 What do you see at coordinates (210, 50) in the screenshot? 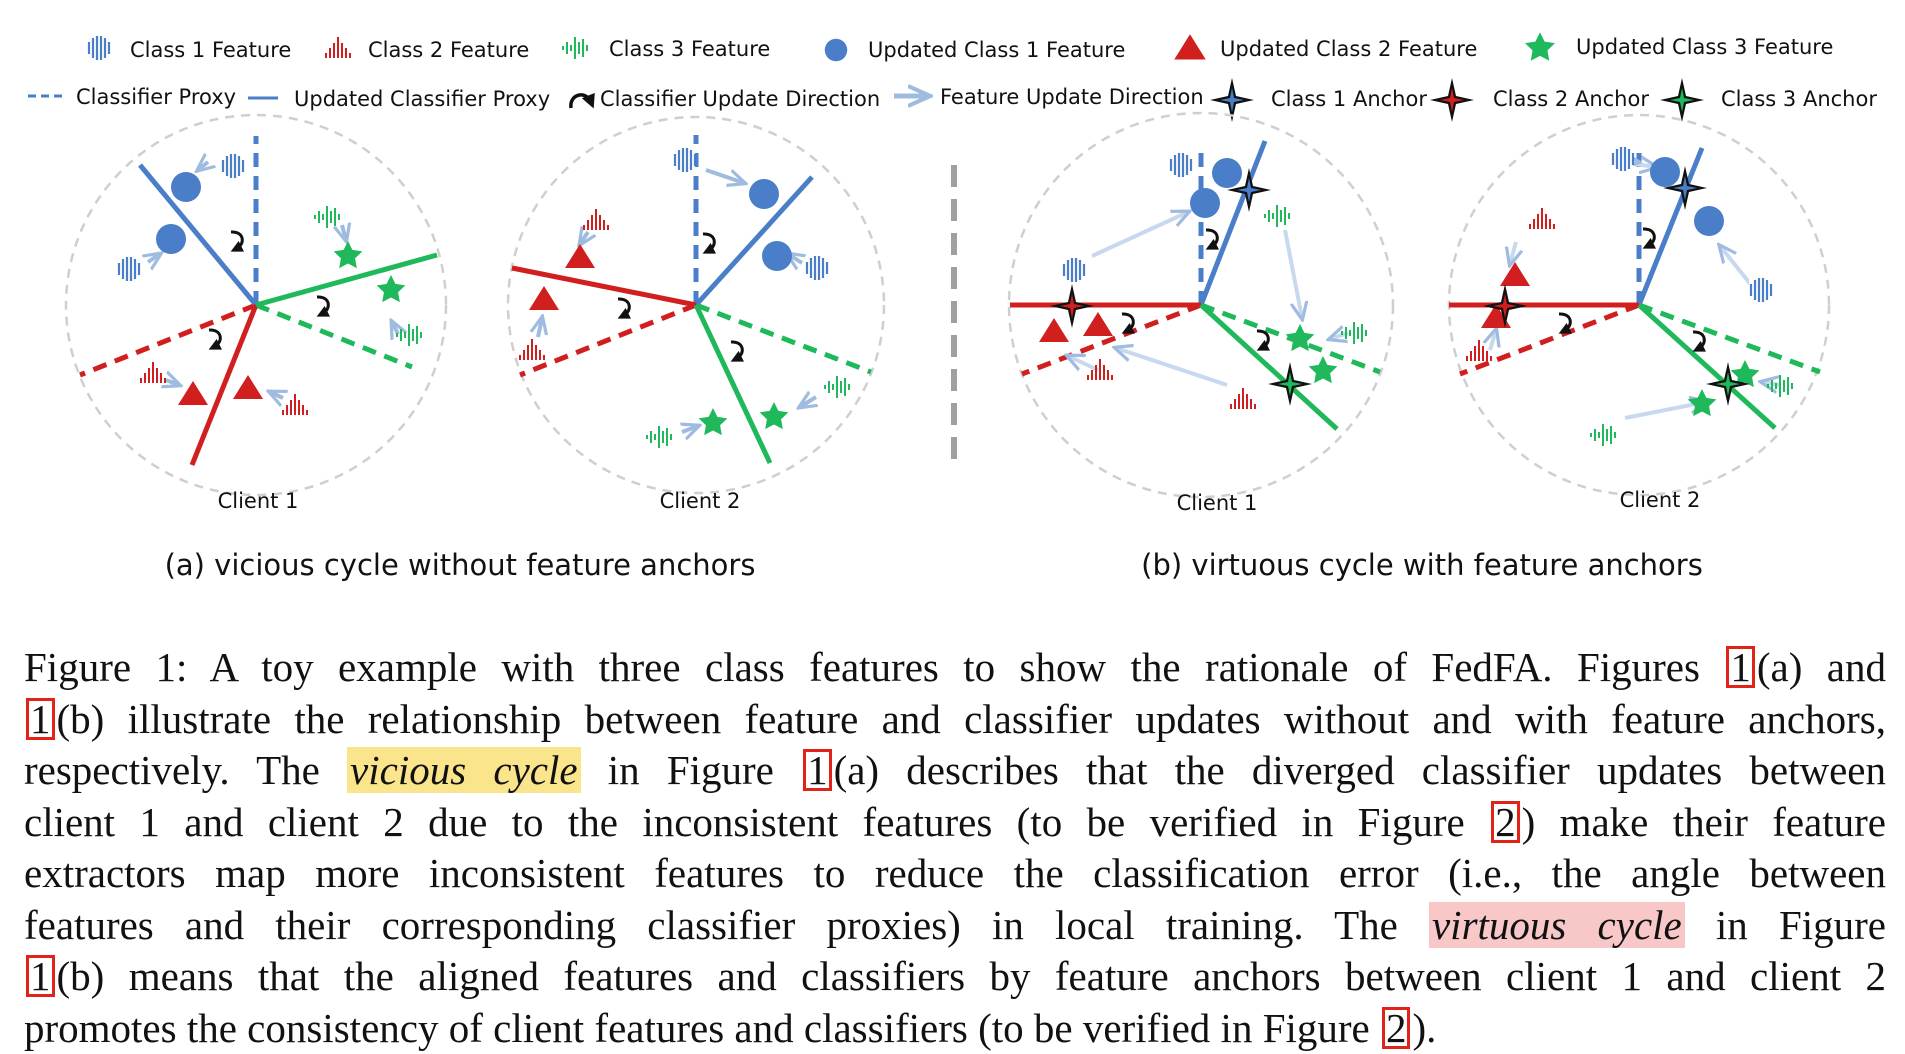
I see `legend-class1-feature: Class 1 Feature` at bounding box center [210, 50].